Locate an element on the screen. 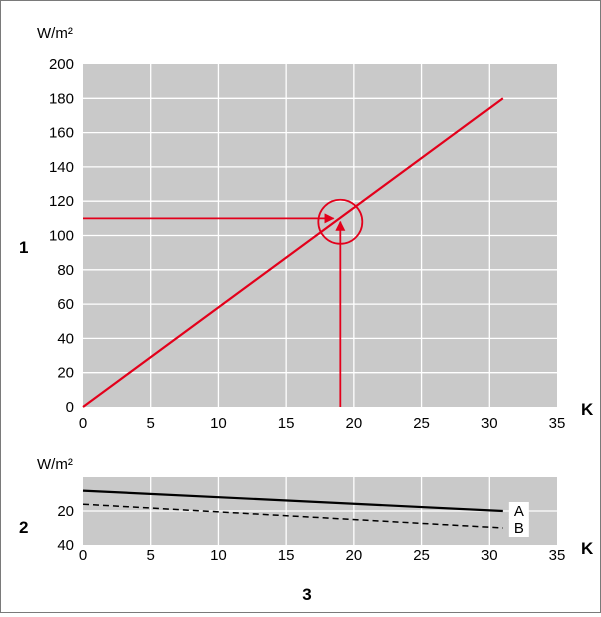  y-tick-label: 100 is located at coordinates (61, 236).